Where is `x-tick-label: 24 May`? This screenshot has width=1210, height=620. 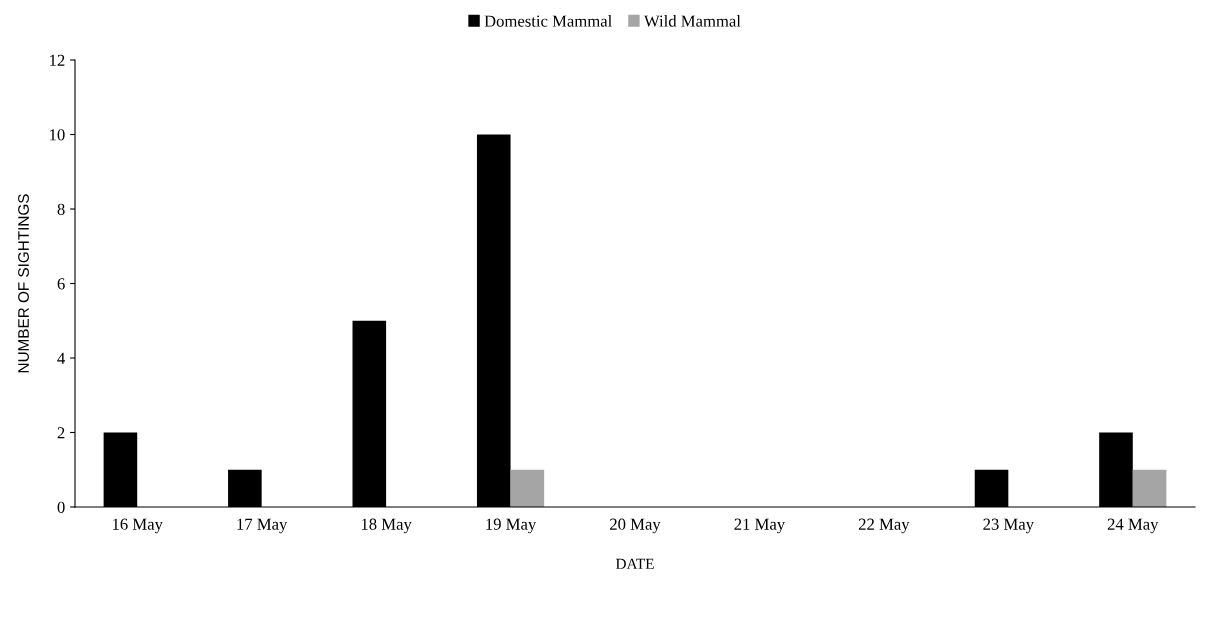
x-tick-label: 24 May is located at coordinates (1133, 526).